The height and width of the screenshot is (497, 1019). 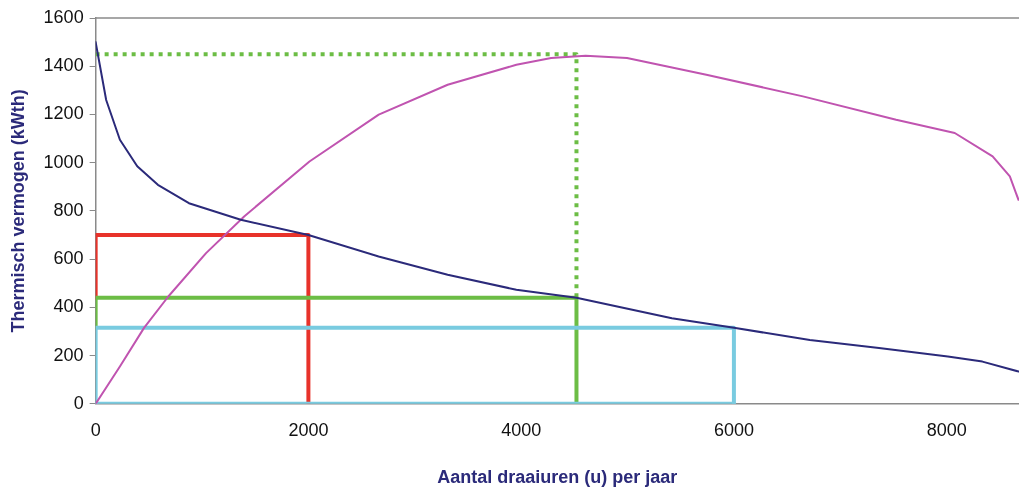 I want to click on x-tick-label: 8000, so click(x=946, y=429).